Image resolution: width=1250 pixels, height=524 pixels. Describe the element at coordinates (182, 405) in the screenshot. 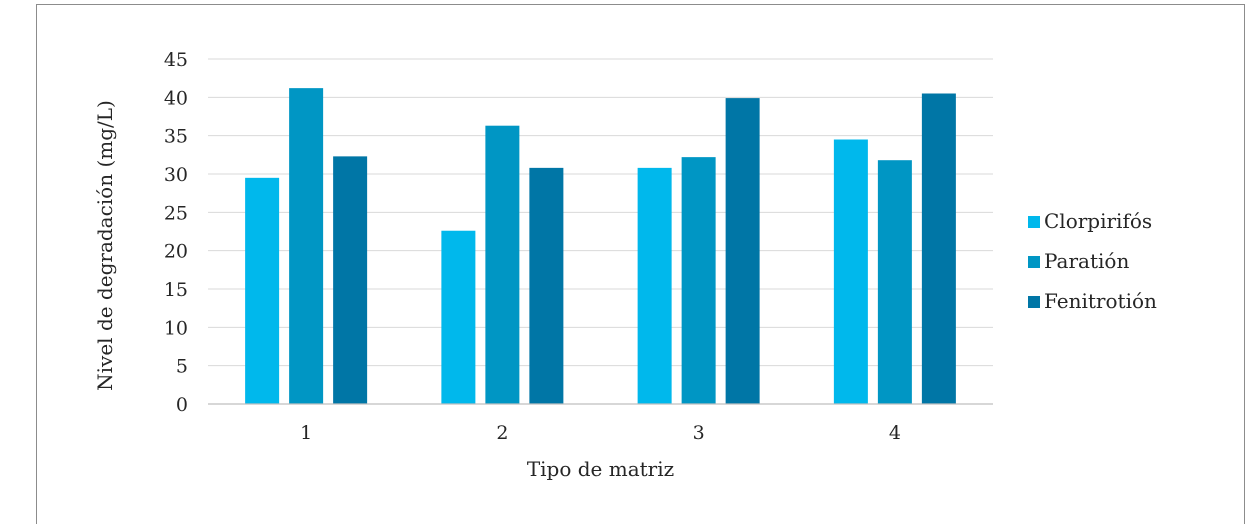

I see `y-tick-label: 0` at that location.